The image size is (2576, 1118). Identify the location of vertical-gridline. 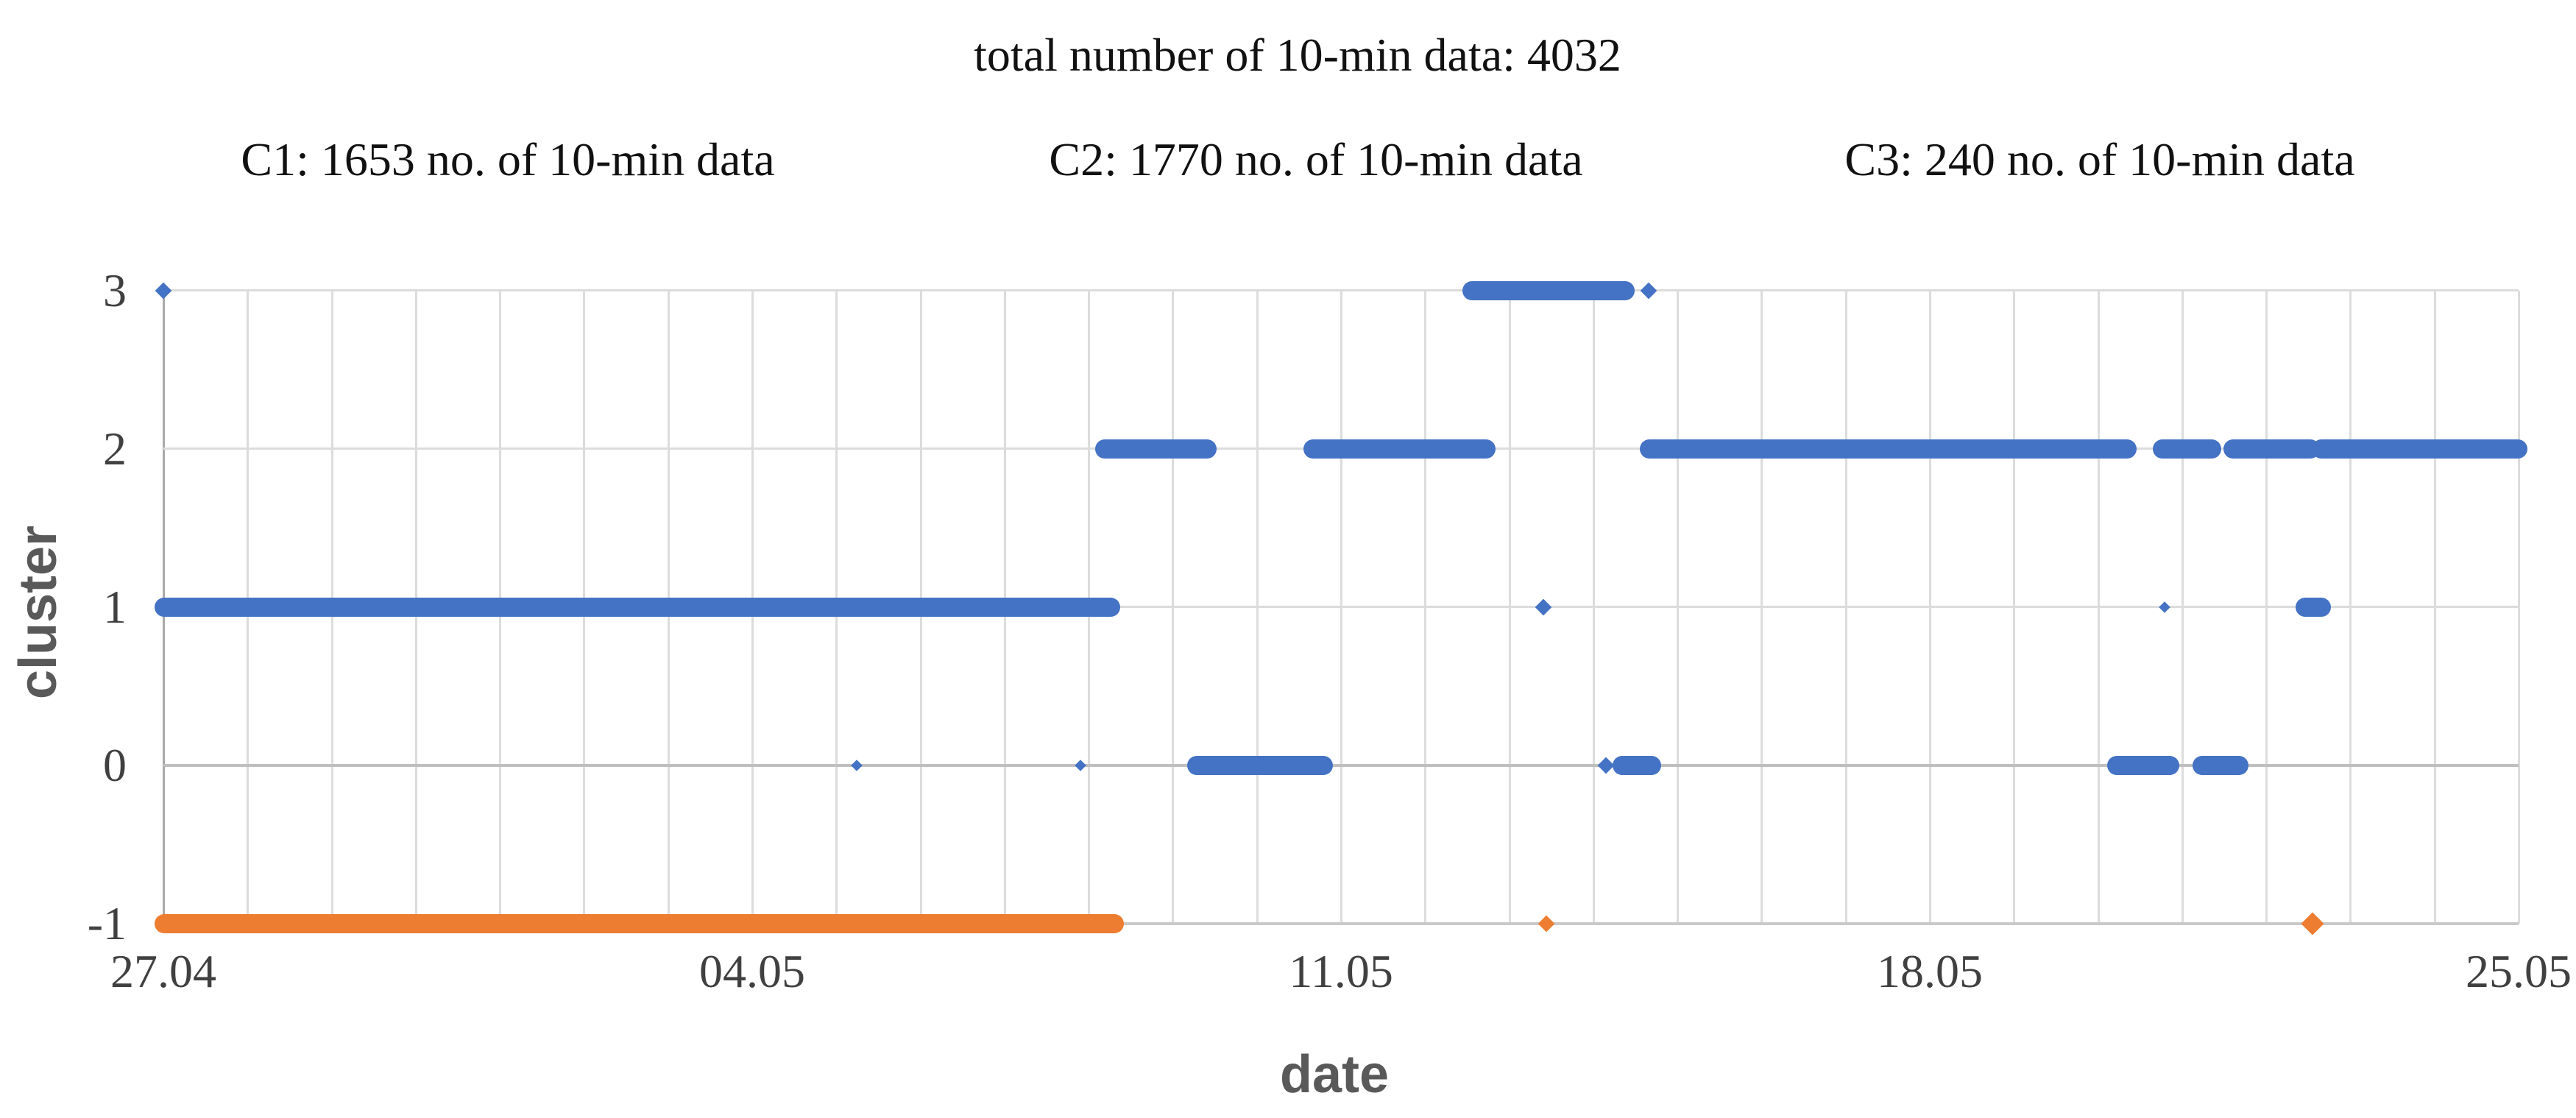
(2519, 608).